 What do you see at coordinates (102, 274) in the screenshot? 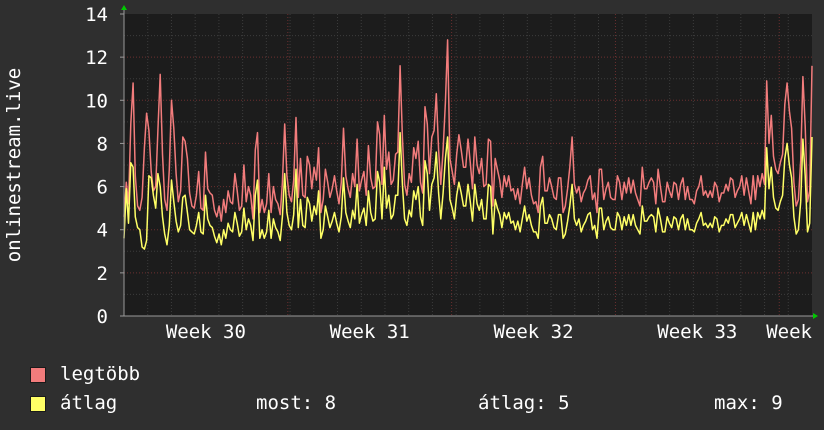
I see `y-tick-label: 2` at bounding box center [102, 274].